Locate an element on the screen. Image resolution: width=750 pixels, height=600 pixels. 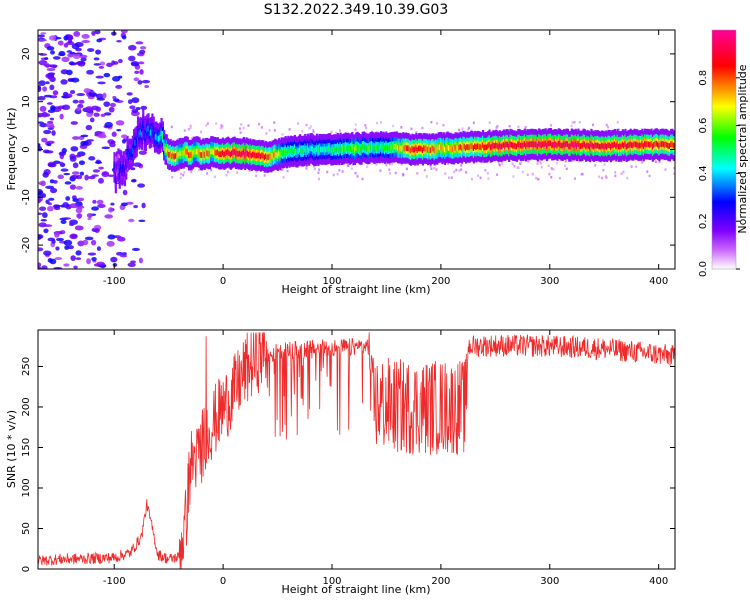
y-tick-label: 250 is located at coordinates (26, 366).